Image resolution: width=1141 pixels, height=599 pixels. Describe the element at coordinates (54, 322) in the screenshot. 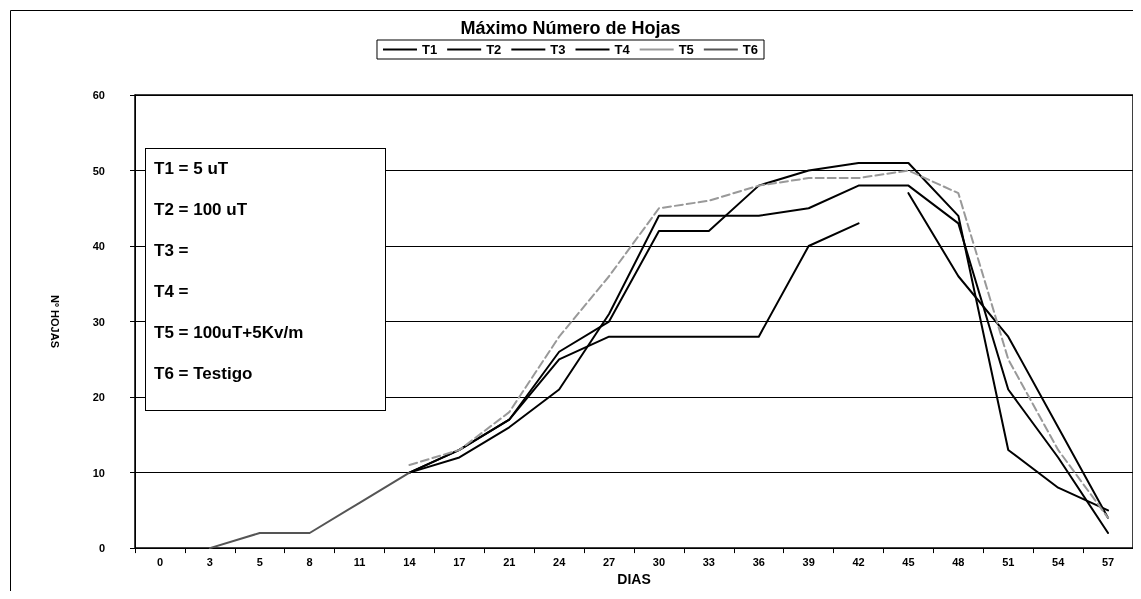

I see `y-axis-title: Nº HOJAS` at that location.